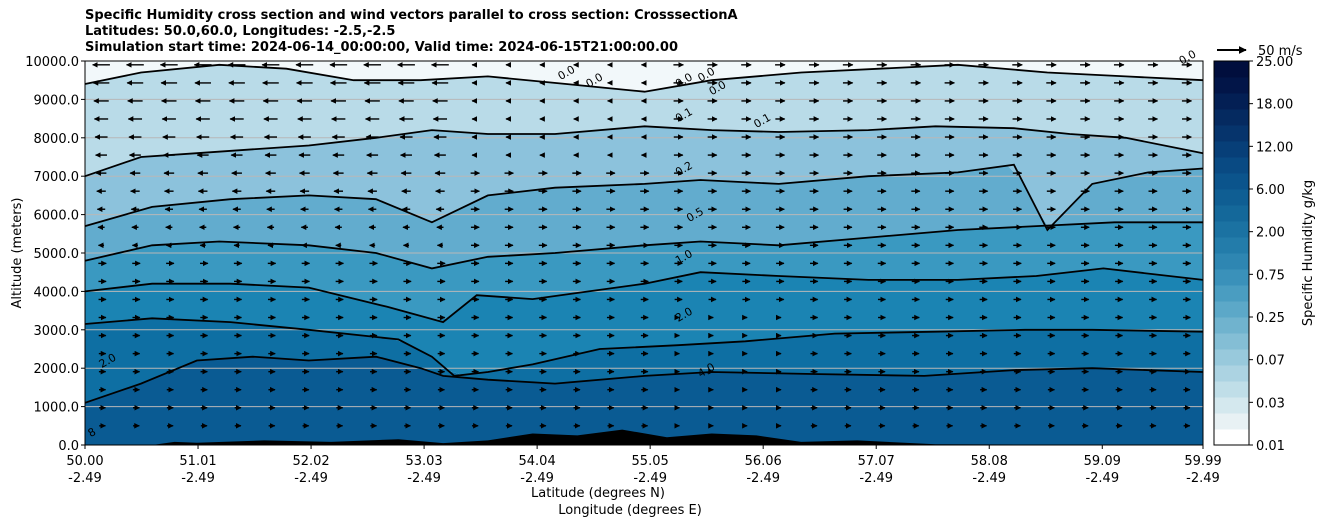 The height and width of the screenshot is (526, 1326). Describe the element at coordinates (1280, 51) in the screenshot. I see `wind-key-label: 50 m/s` at that location.